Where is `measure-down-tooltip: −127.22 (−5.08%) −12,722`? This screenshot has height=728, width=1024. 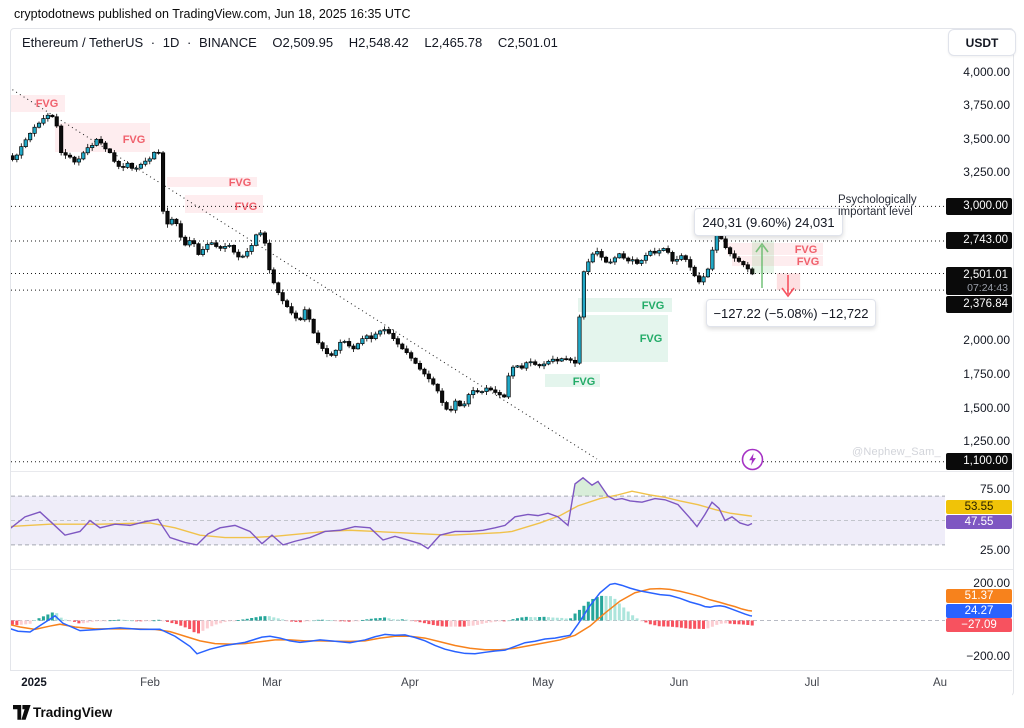 measure-down-tooltip: −127.22 (−5.08%) −12,722 is located at coordinates (791, 313).